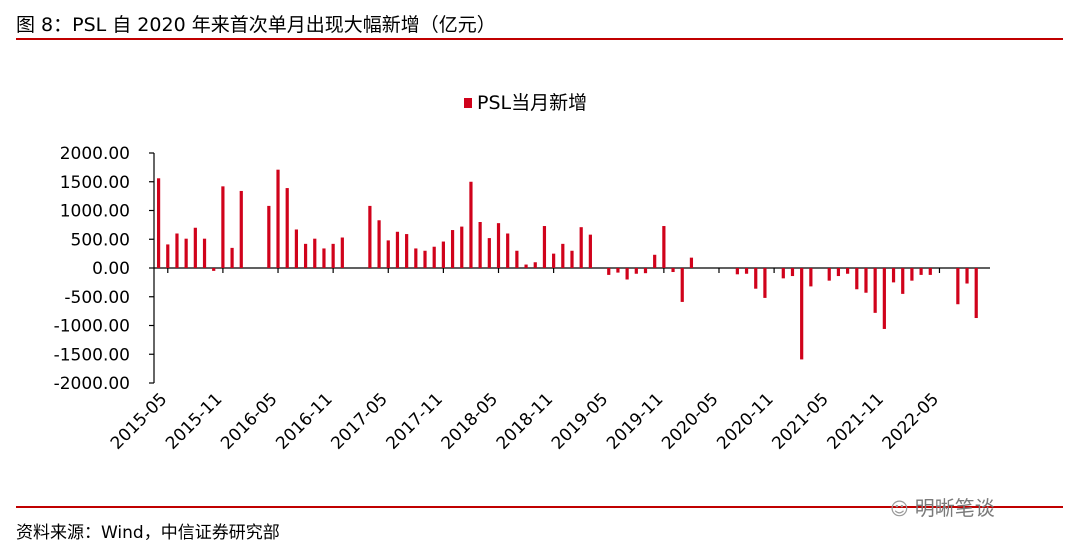 Image resolution: width=1080 pixels, height=554 pixels. Describe the element at coordinates (148, 533) in the screenshot. I see `source-note: 资料来源：Wind，中信证券研究部` at that location.